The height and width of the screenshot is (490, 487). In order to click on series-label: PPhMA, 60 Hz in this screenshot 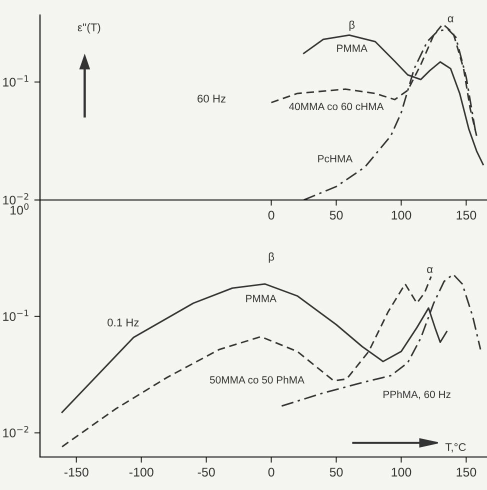, I will do `click(417, 395)`.